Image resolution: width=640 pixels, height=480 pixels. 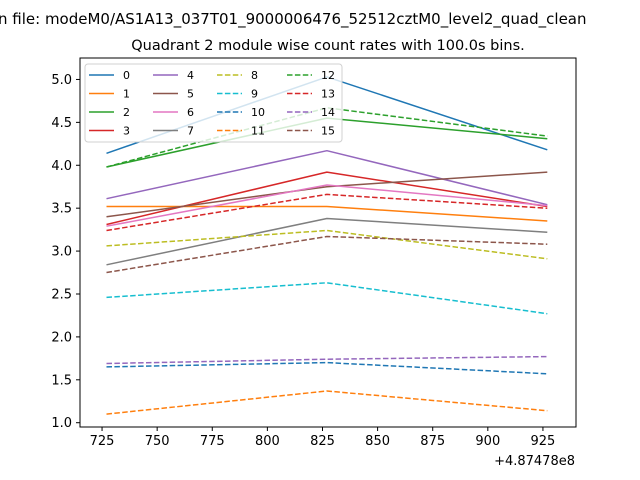 What do you see at coordinates (126, 131) in the screenshot?
I see `legend-label-3: 3` at bounding box center [126, 131].